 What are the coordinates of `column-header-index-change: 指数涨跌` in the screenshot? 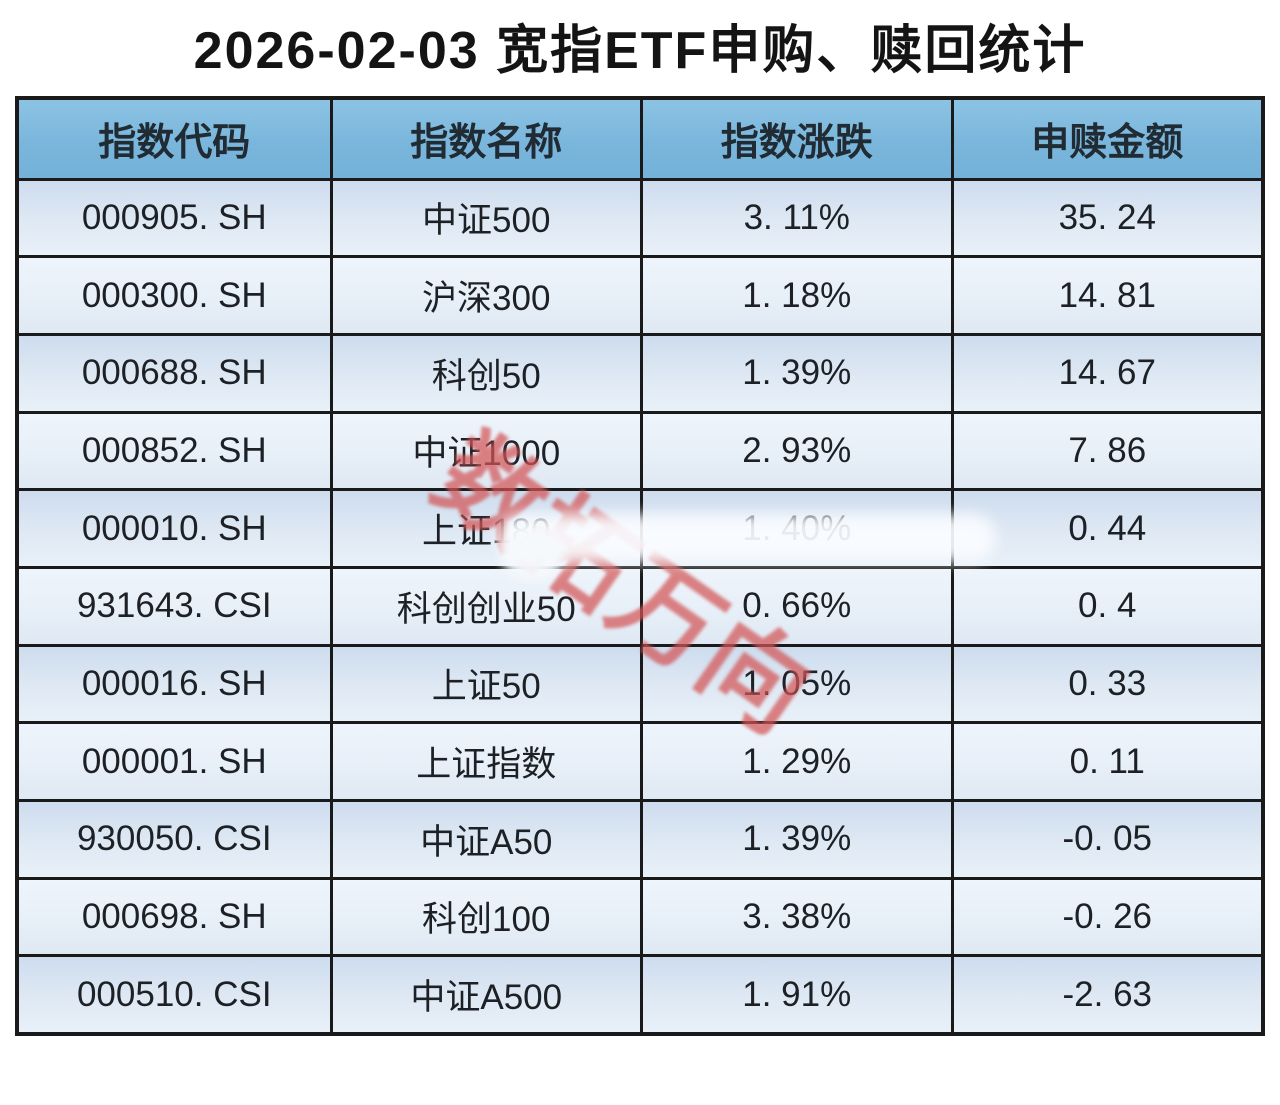 It's located at (795, 139).